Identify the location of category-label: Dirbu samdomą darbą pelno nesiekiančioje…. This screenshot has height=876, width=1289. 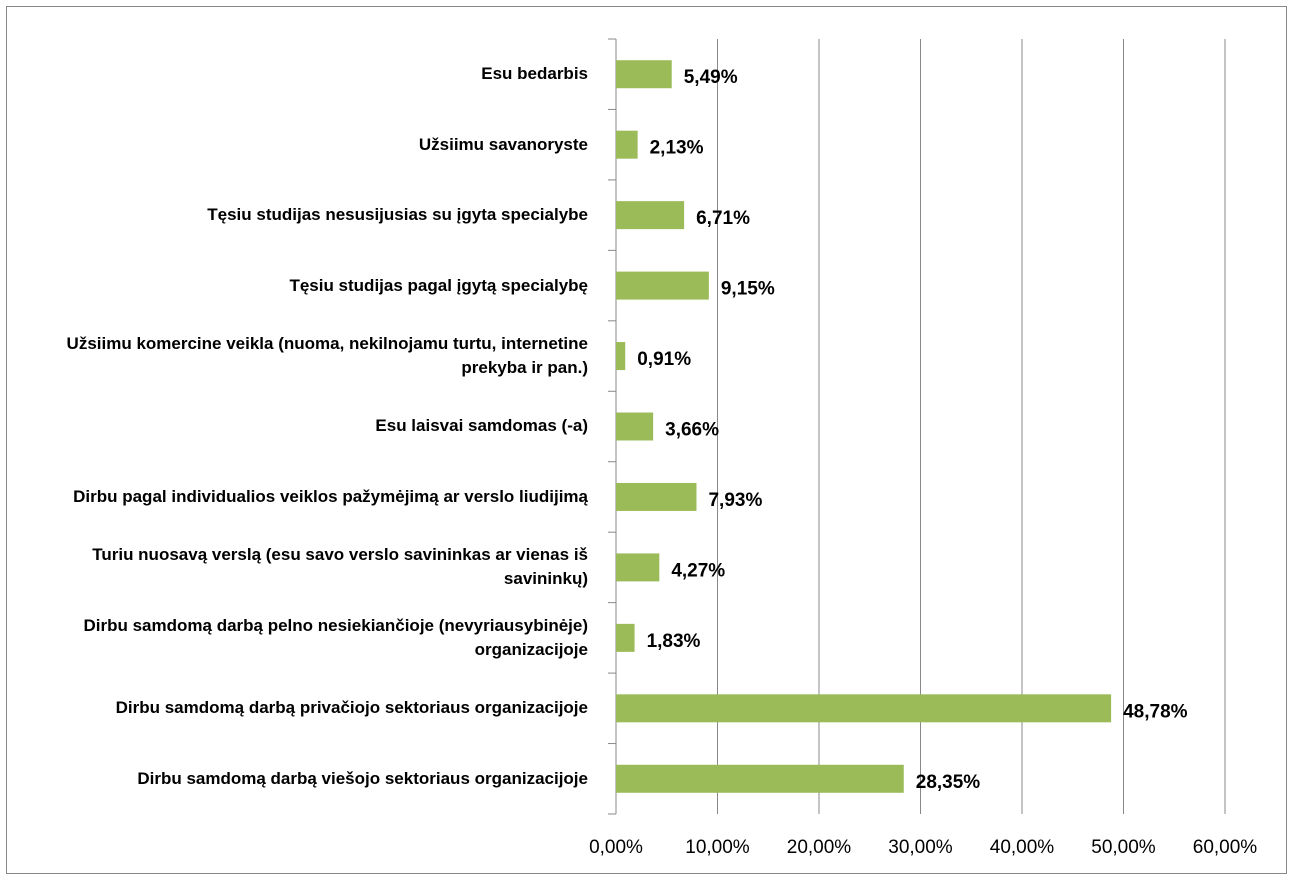
(336, 637).